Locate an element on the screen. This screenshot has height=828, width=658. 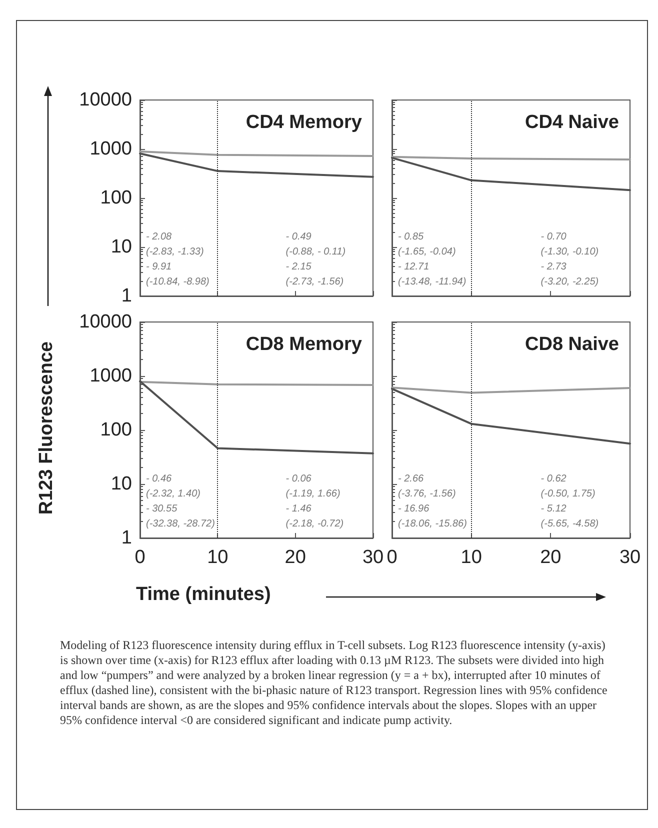
annotation: - 0.06 is located at coordinates (299, 479).